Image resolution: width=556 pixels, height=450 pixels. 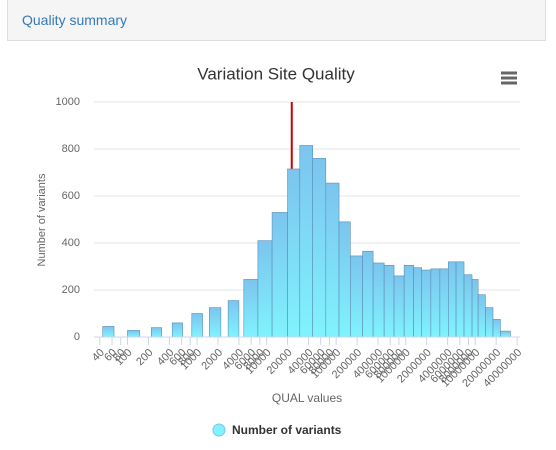 What do you see at coordinates (75, 20) in the screenshot?
I see `panel-title: Quality summary` at bounding box center [75, 20].